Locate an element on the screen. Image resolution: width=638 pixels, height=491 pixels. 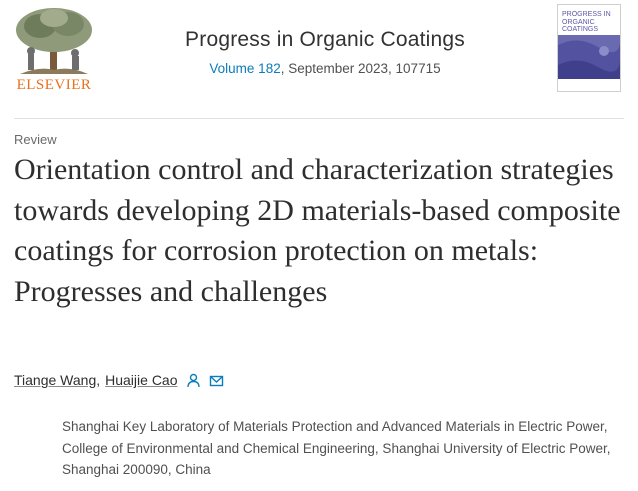
journal-cover-image: PROGRESS IN ORGANIC COATINGS is located at coordinates (589, 48).